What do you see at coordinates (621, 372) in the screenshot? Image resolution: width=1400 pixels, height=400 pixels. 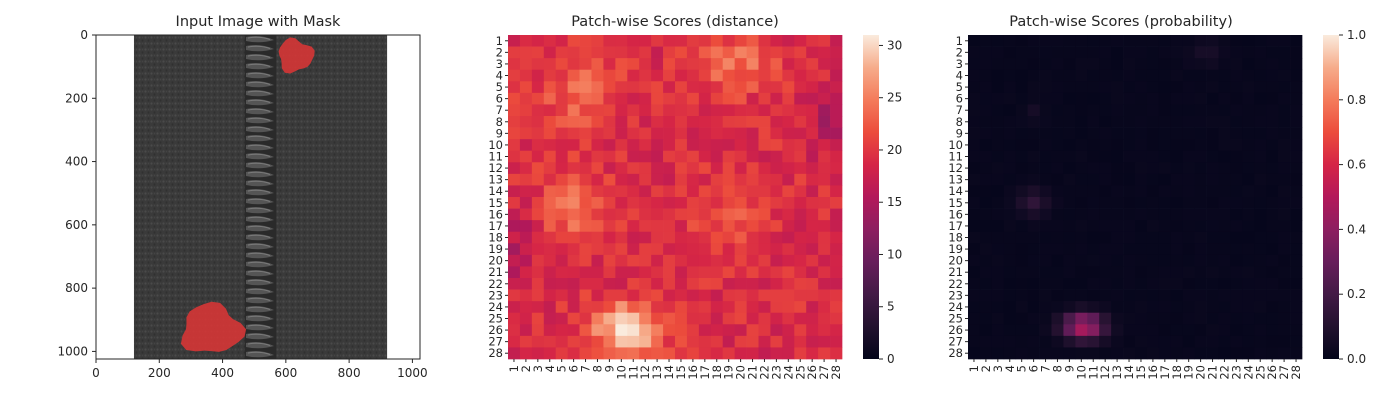 I see `x-tick-label: 10` at bounding box center [621, 372].